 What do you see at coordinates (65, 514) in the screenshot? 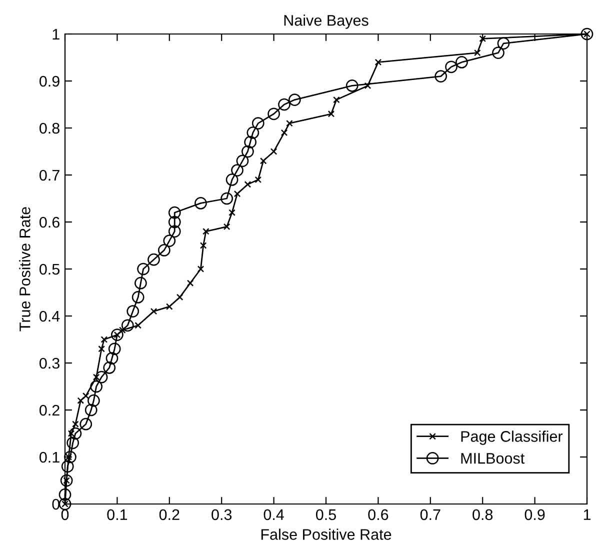
I see `x-tick-label: 0` at bounding box center [65, 514].